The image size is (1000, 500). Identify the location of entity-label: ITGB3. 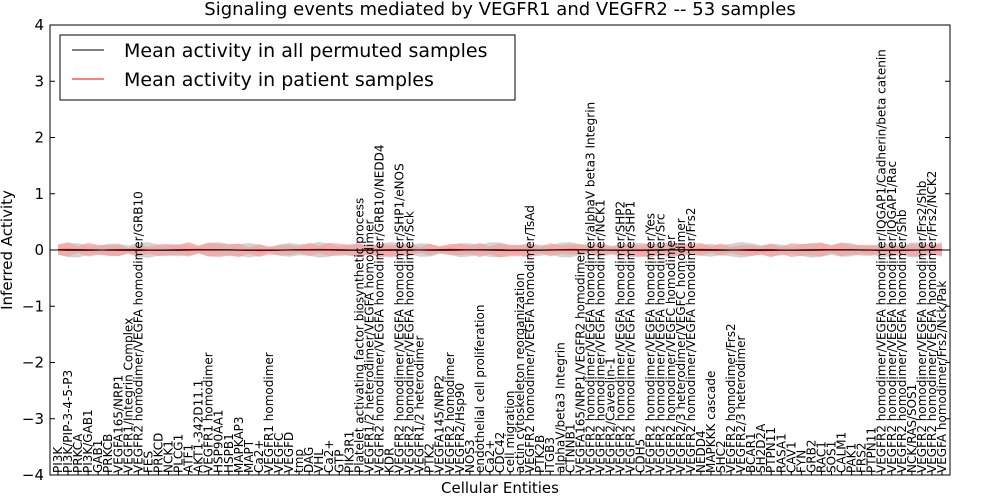
(550, 455).